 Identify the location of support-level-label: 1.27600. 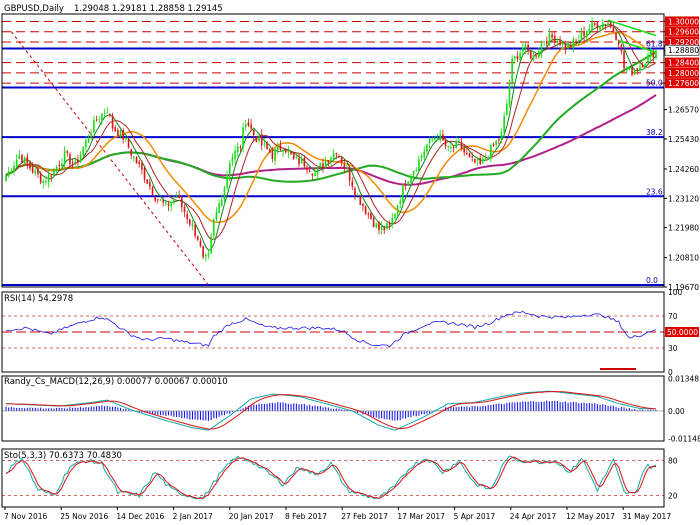
(683, 83).